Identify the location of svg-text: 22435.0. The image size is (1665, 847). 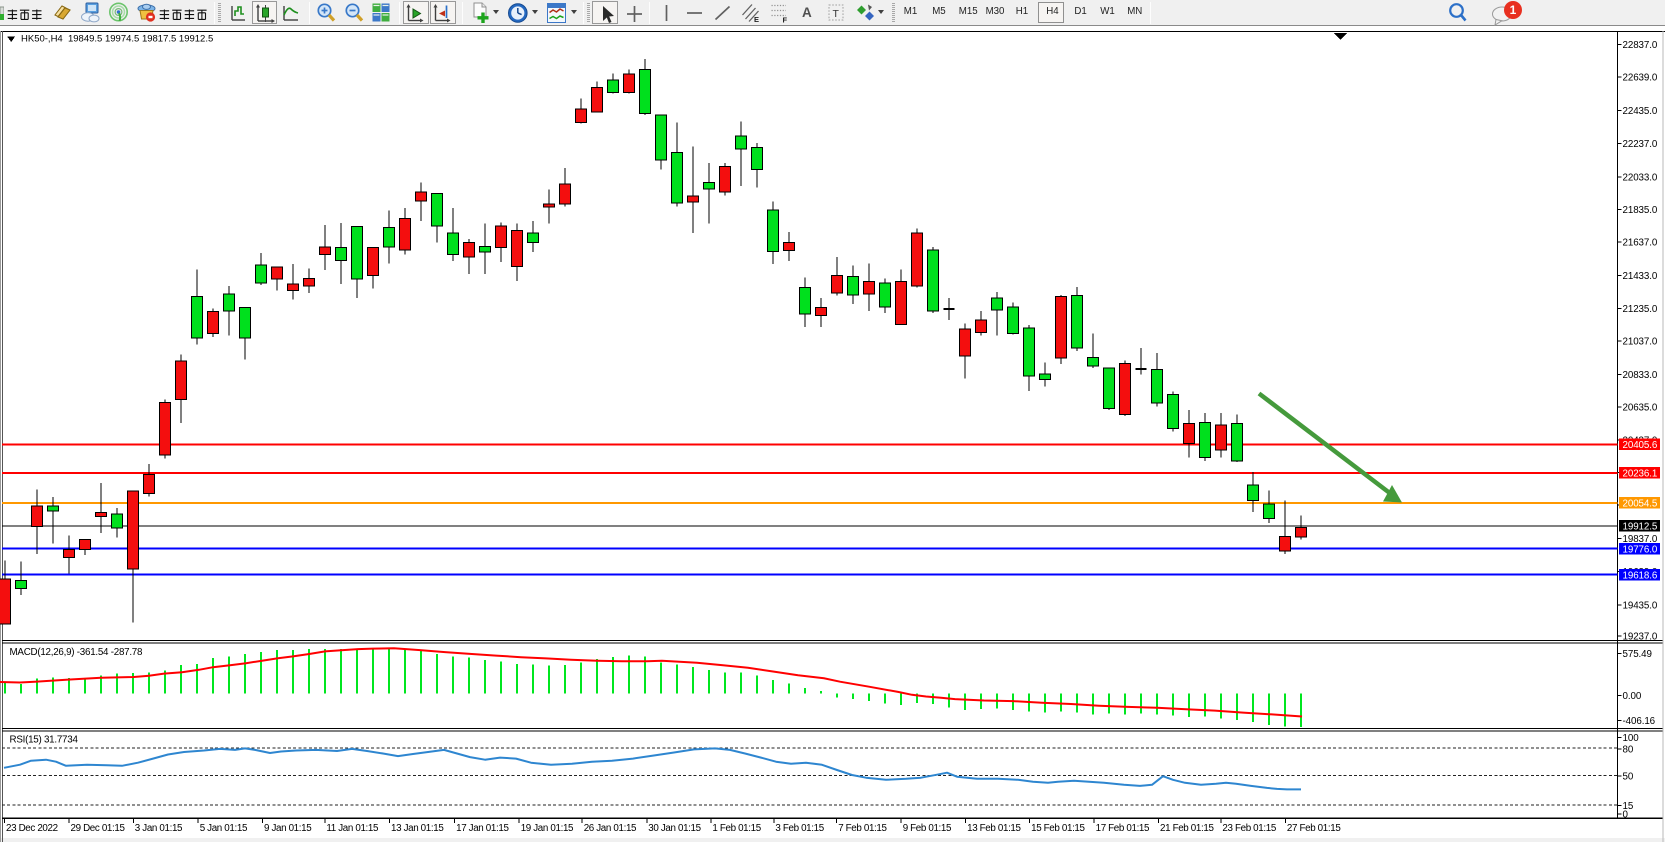
(1640, 111).